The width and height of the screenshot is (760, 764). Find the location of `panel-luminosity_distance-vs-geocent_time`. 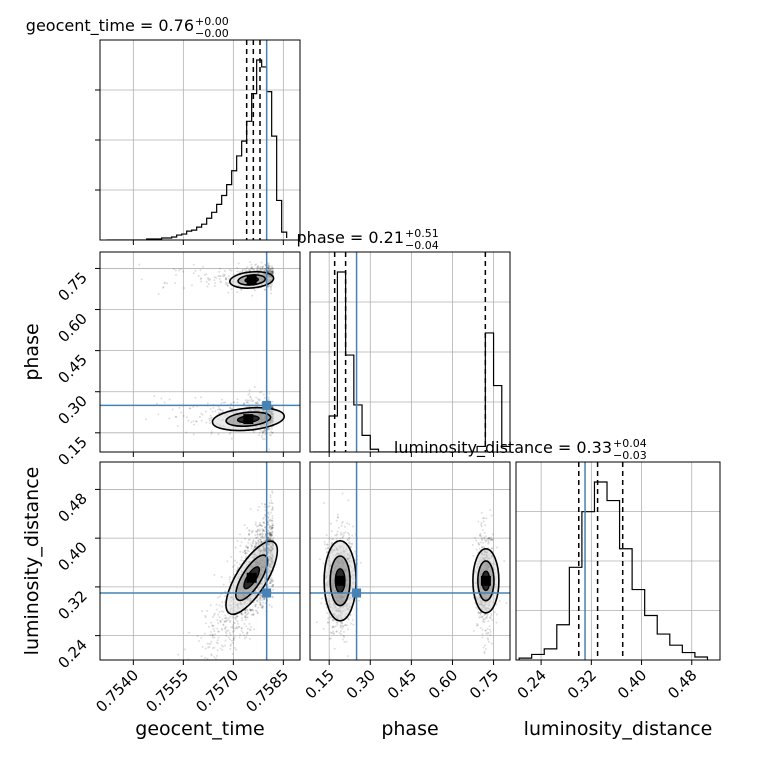

panel-luminosity_distance-vs-geocent_time is located at coordinates (200, 606).